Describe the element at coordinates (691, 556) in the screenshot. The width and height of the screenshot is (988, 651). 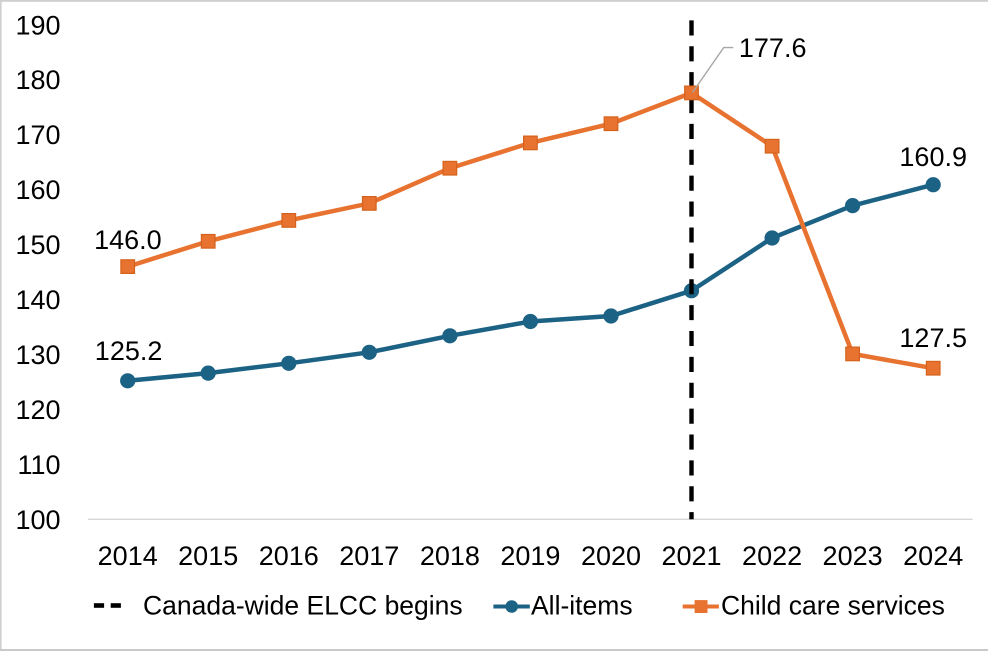
I see `svg-text: 2021` at that location.